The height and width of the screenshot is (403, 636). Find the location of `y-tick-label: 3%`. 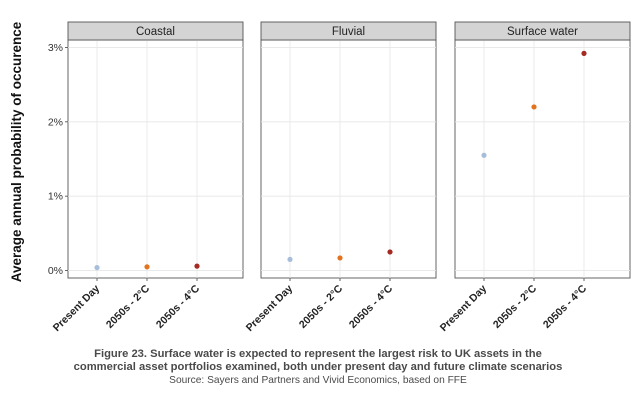

y-tick-label: 3% is located at coordinates (55, 48).